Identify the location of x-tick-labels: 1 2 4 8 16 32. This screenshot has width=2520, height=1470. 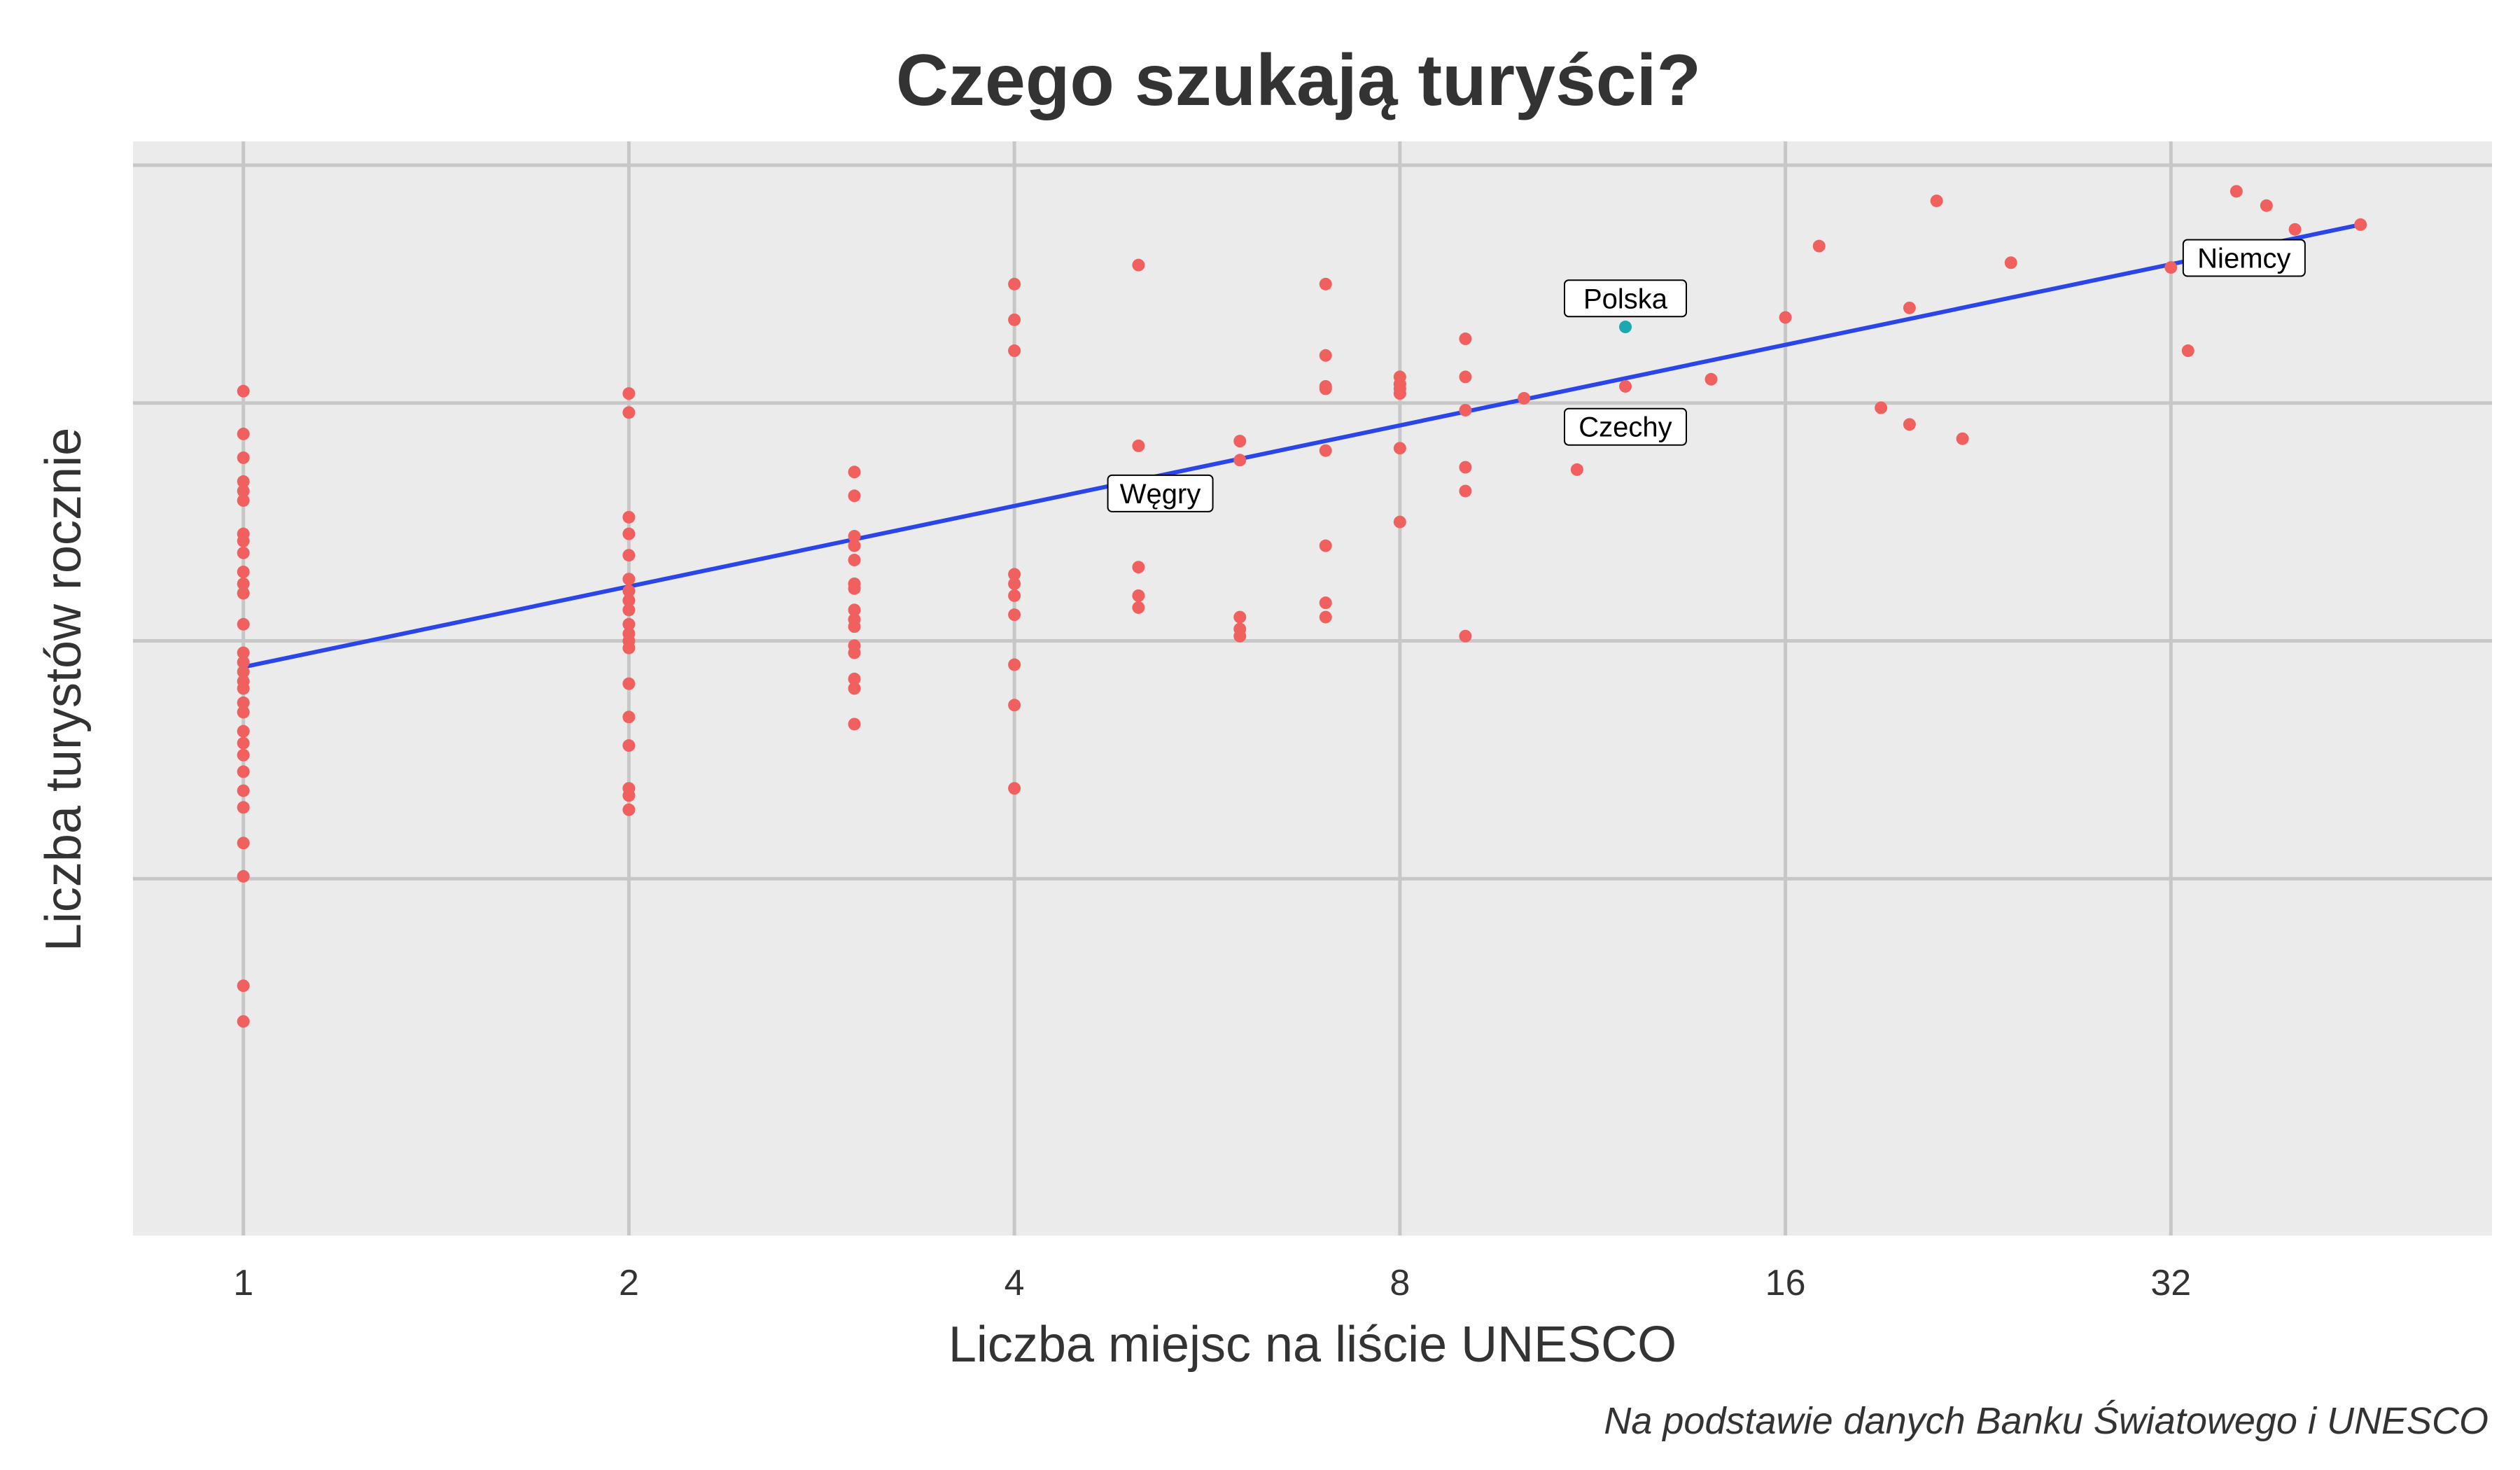
(1212, 1283).